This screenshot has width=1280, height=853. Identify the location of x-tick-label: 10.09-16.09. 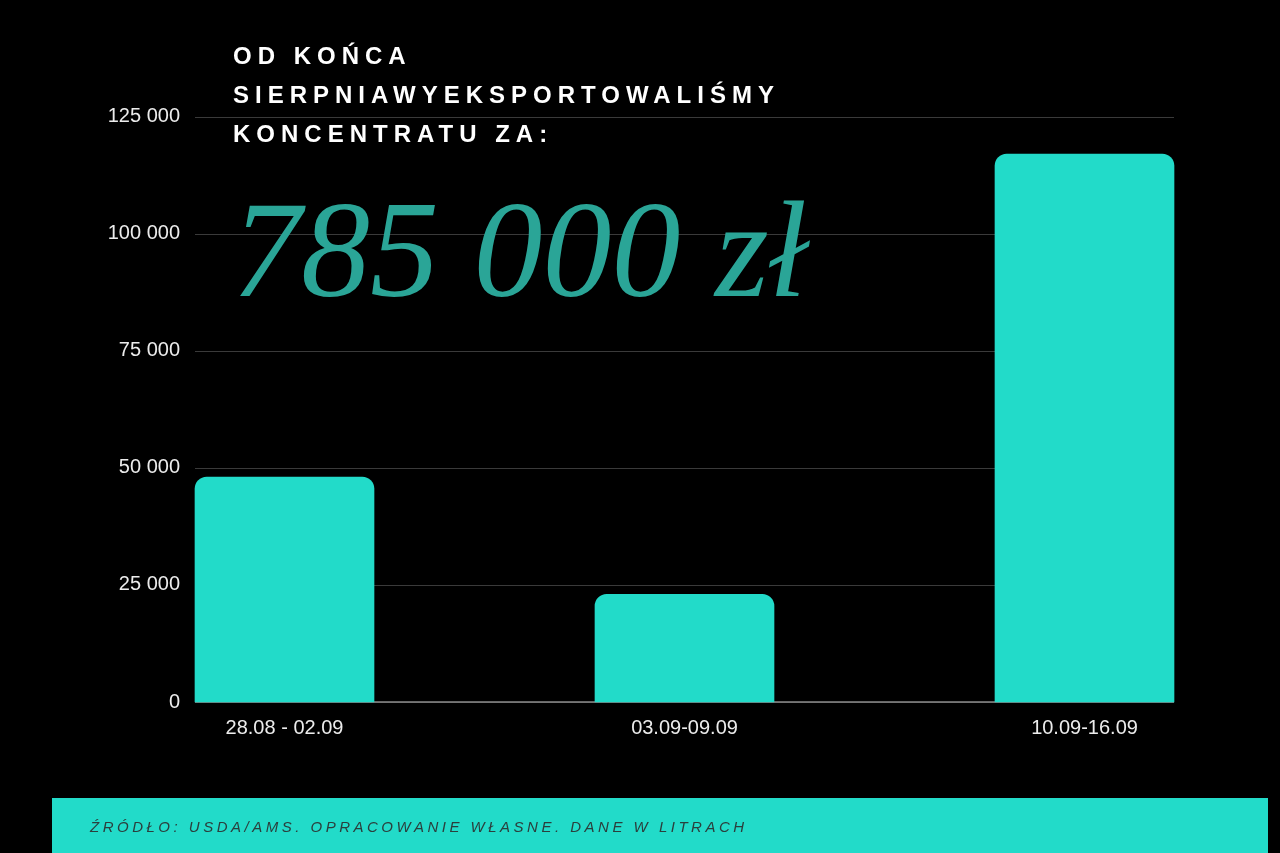
(1084, 726).